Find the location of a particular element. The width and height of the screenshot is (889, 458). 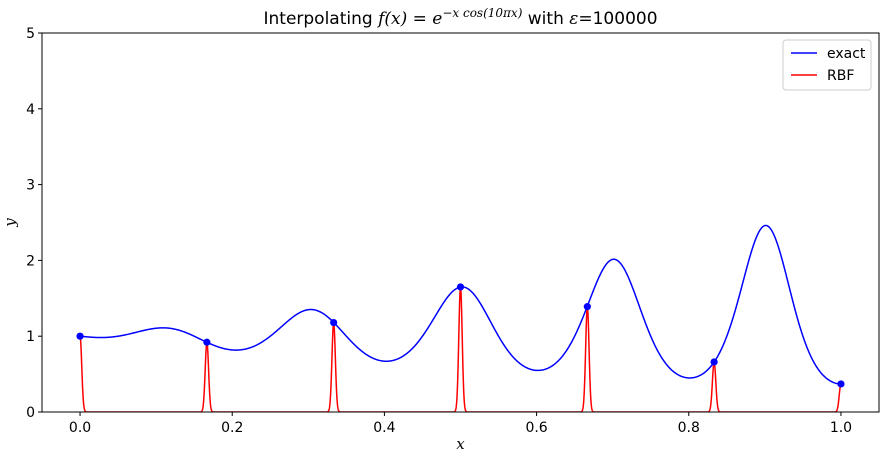

x-tick-label: 0.0 is located at coordinates (80, 428).